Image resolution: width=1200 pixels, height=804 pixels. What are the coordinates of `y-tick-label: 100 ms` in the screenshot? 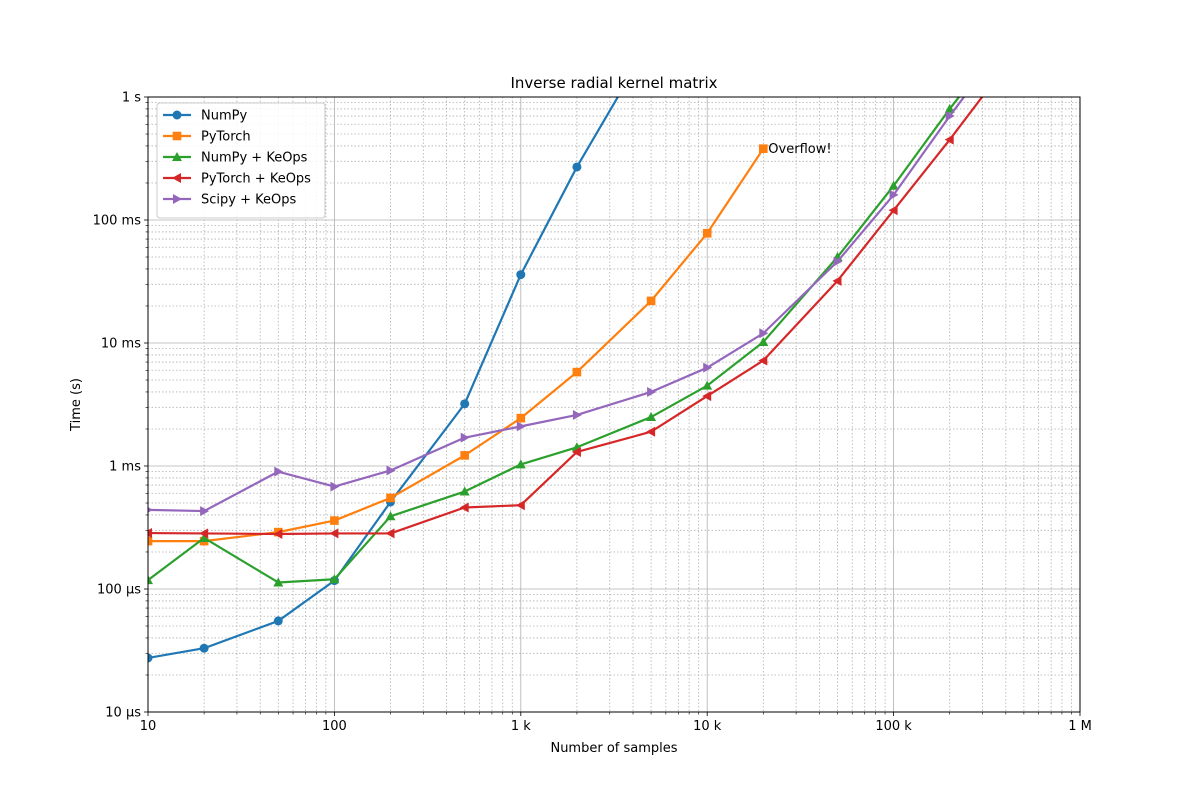 It's located at (117, 221).